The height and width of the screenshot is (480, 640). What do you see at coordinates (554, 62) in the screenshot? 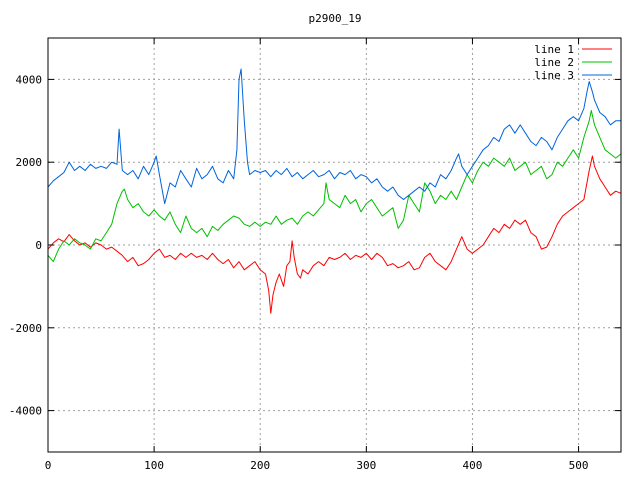
I see `legend-label-2: line 2` at bounding box center [554, 62].